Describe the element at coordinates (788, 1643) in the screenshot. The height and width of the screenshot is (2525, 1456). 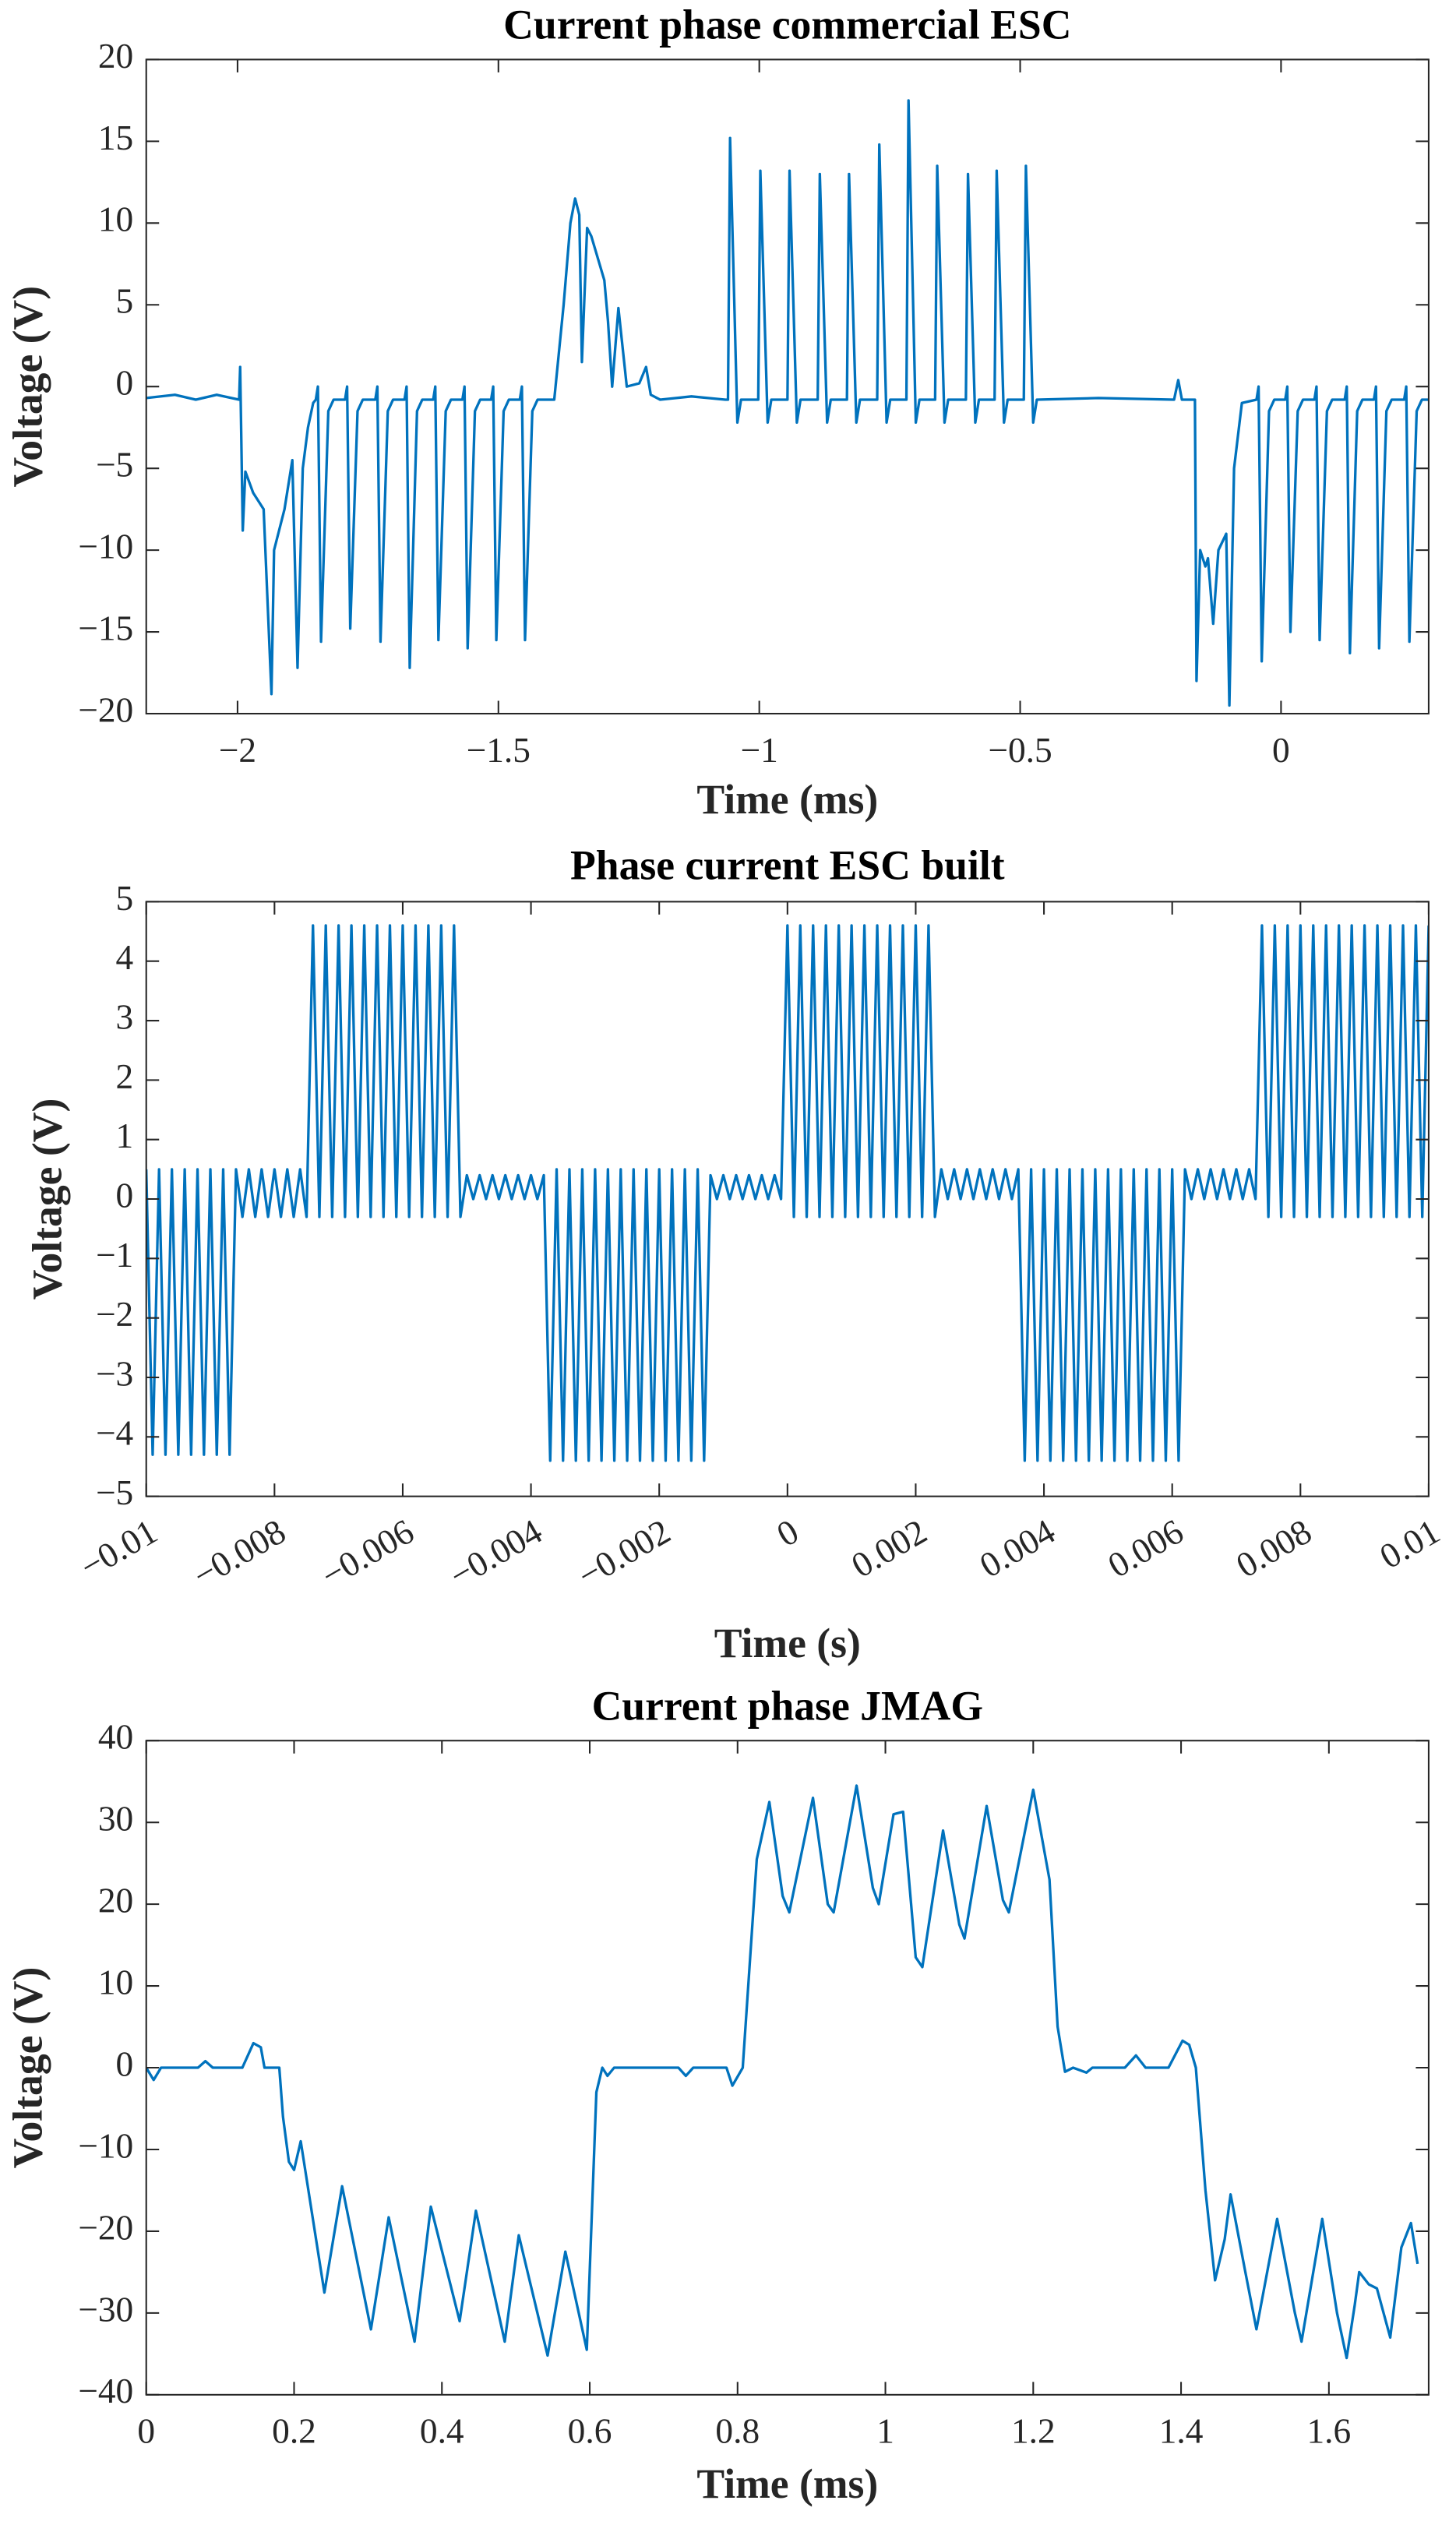
I see `x-axis-label: Time (s)` at that location.